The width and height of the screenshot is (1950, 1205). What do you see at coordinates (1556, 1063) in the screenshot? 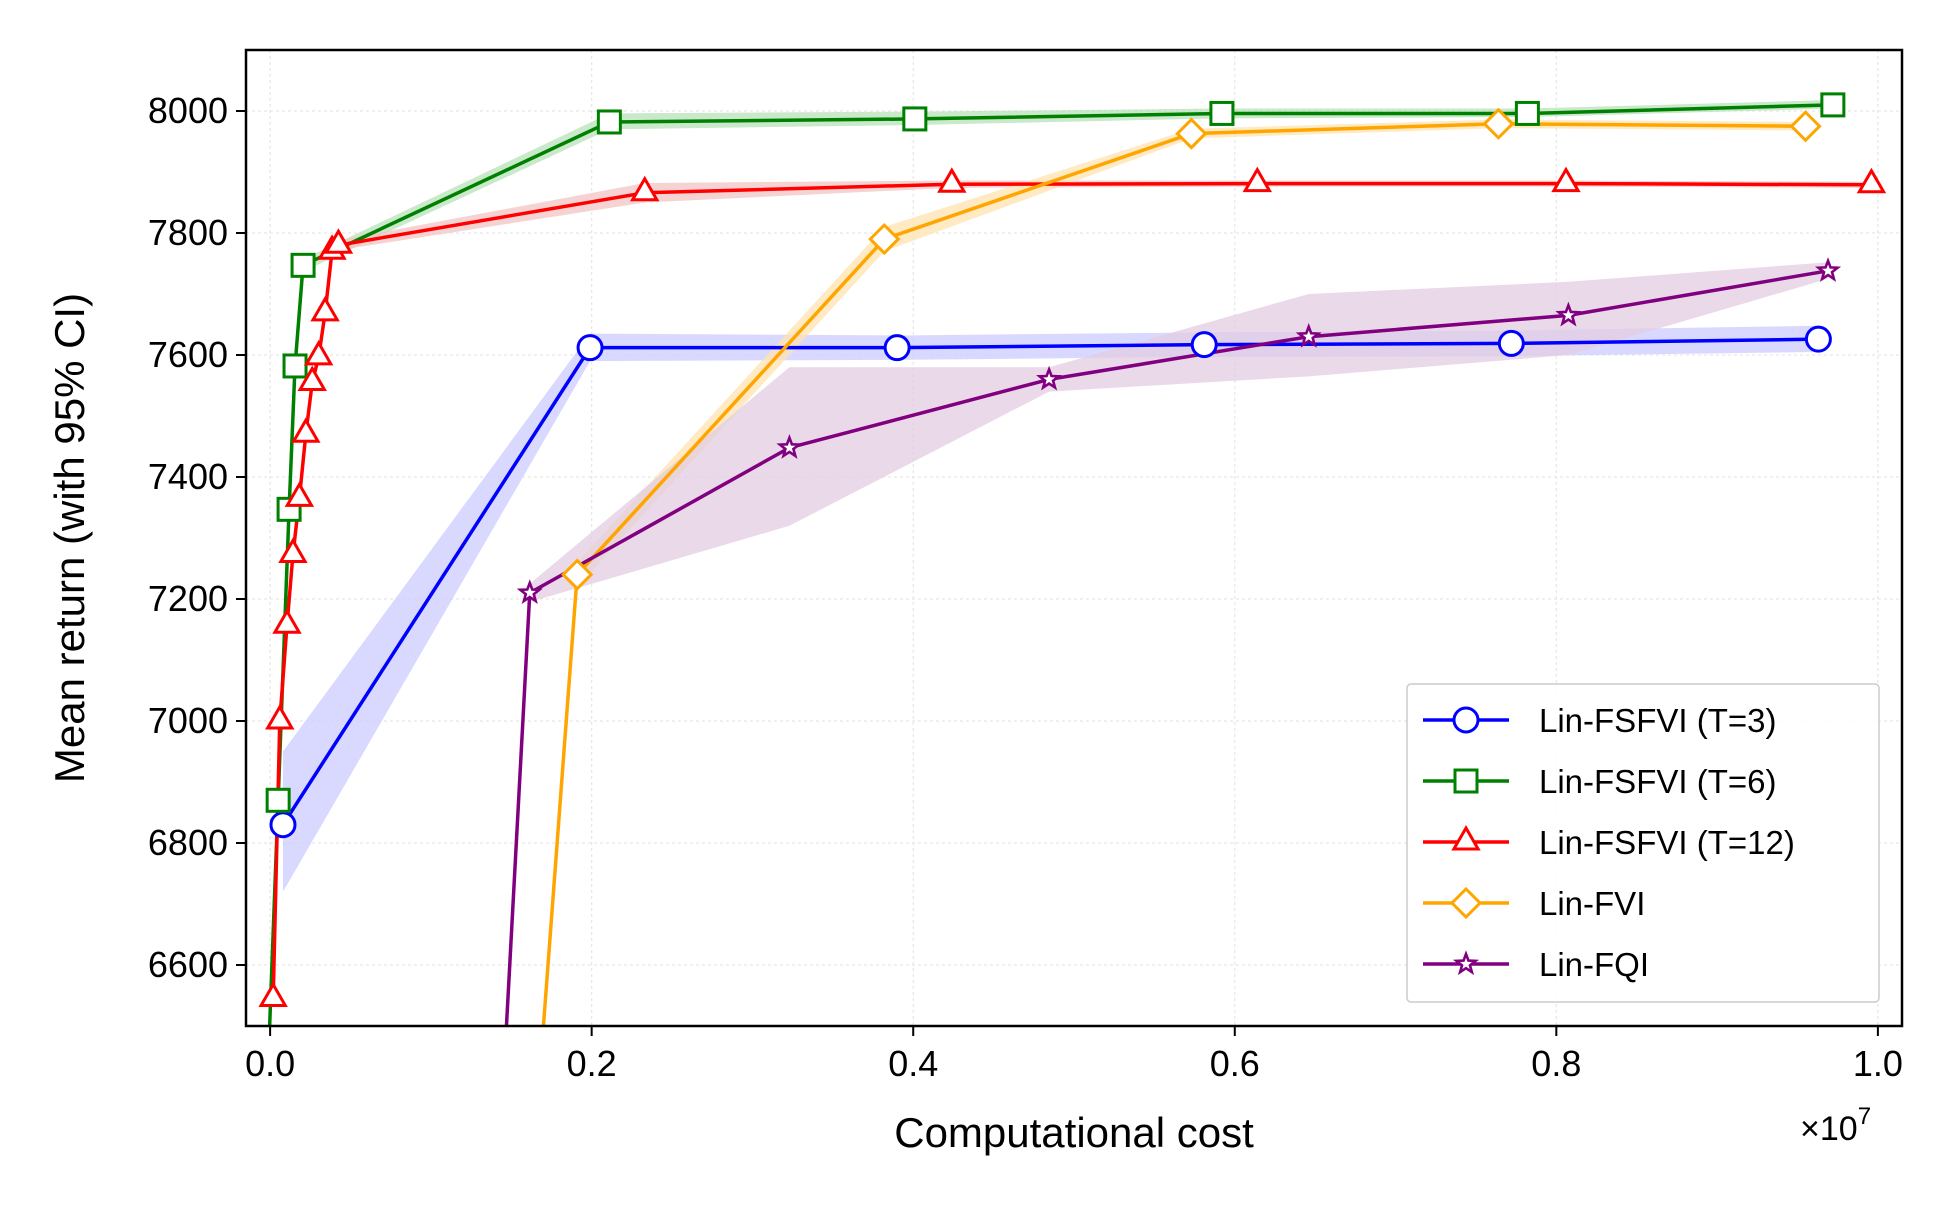
I see `x-tick-label: 0.8` at bounding box center [1556, 1063].